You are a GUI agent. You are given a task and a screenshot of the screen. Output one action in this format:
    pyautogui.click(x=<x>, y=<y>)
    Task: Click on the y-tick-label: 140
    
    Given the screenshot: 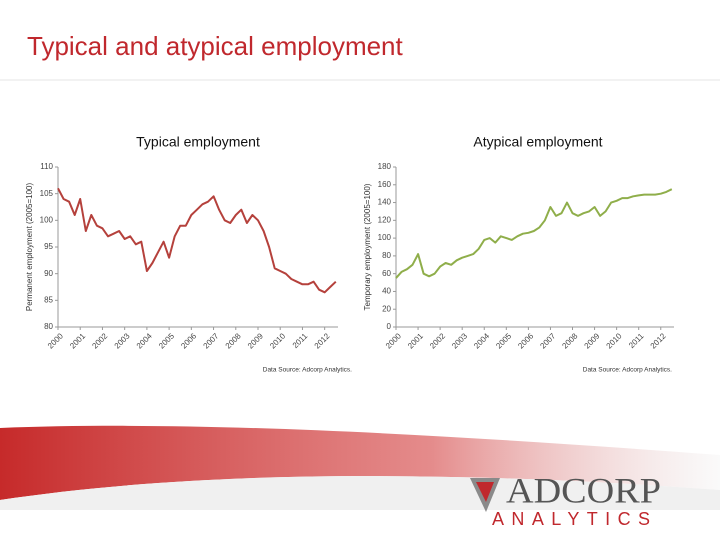 What is the action you would take?
    pyautogui.click(x=385, y=202)
    